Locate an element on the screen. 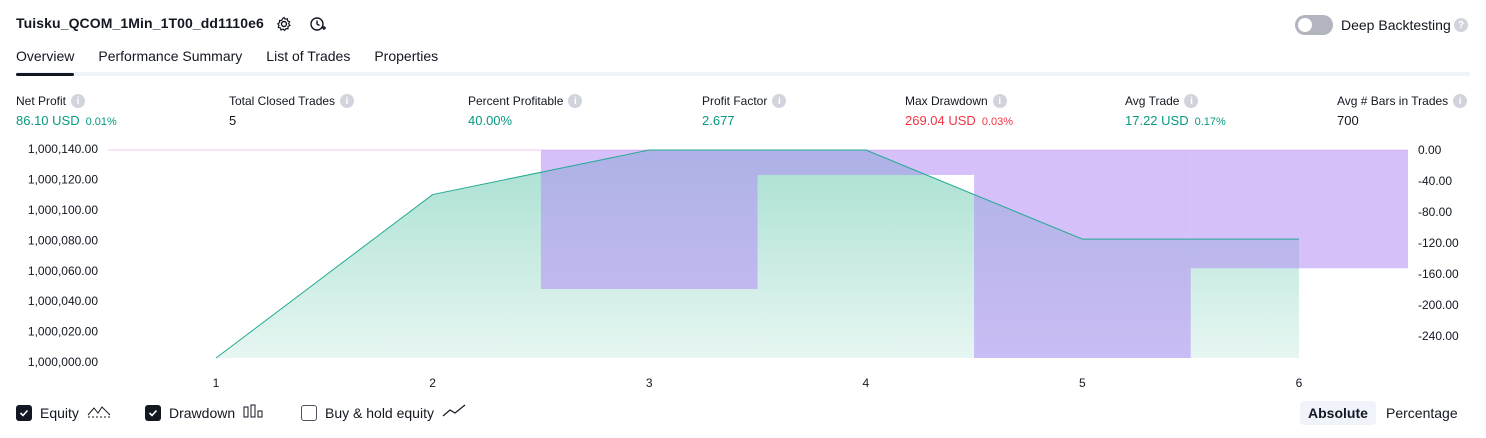  tab-list-of-trades: List of Trades is located at coordinates (308, 56).